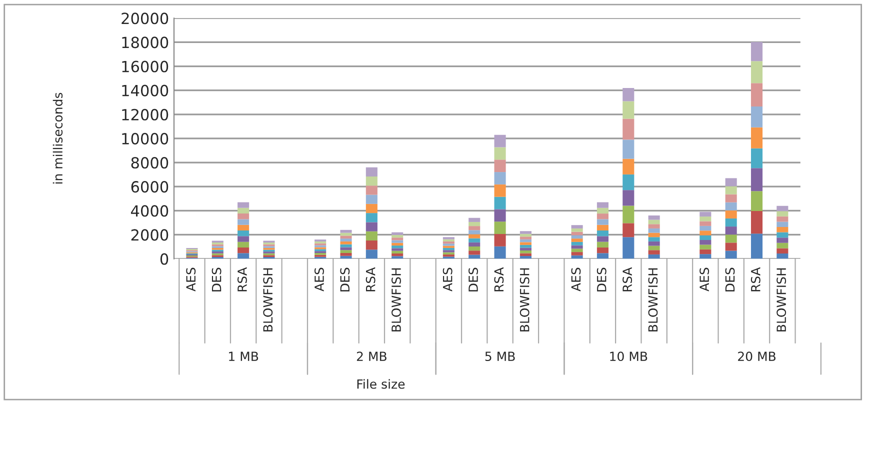  Describe the element at coordinates (145, 138) in the screenshot. I see `y-tick-label: 10000` at that location.